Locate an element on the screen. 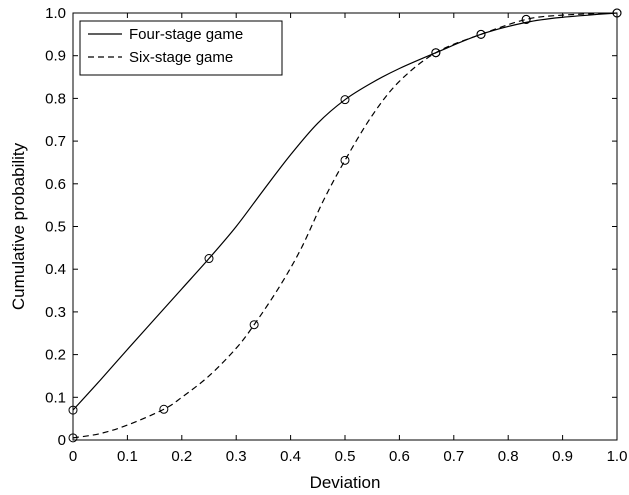 The image size is (629, 495). x-tick-label: 0.4 is located at coordinates (290, 456).